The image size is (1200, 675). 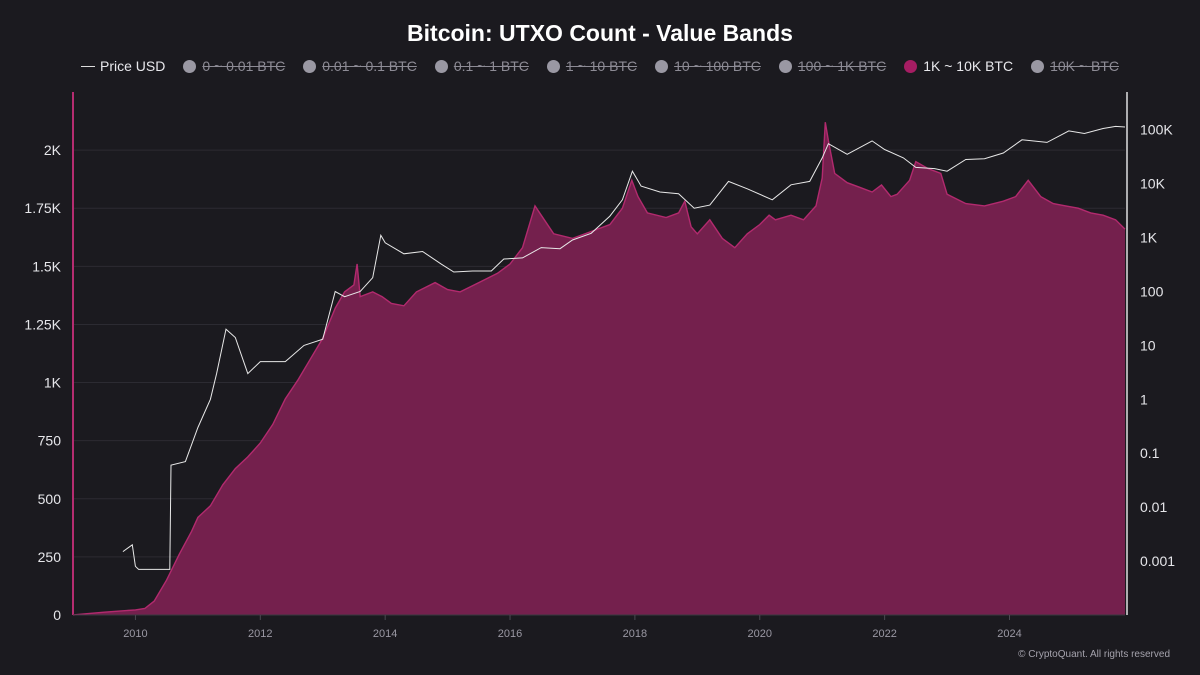 I want to click on y-left-tick-label: 1.25K, so click(x=42, y=324).